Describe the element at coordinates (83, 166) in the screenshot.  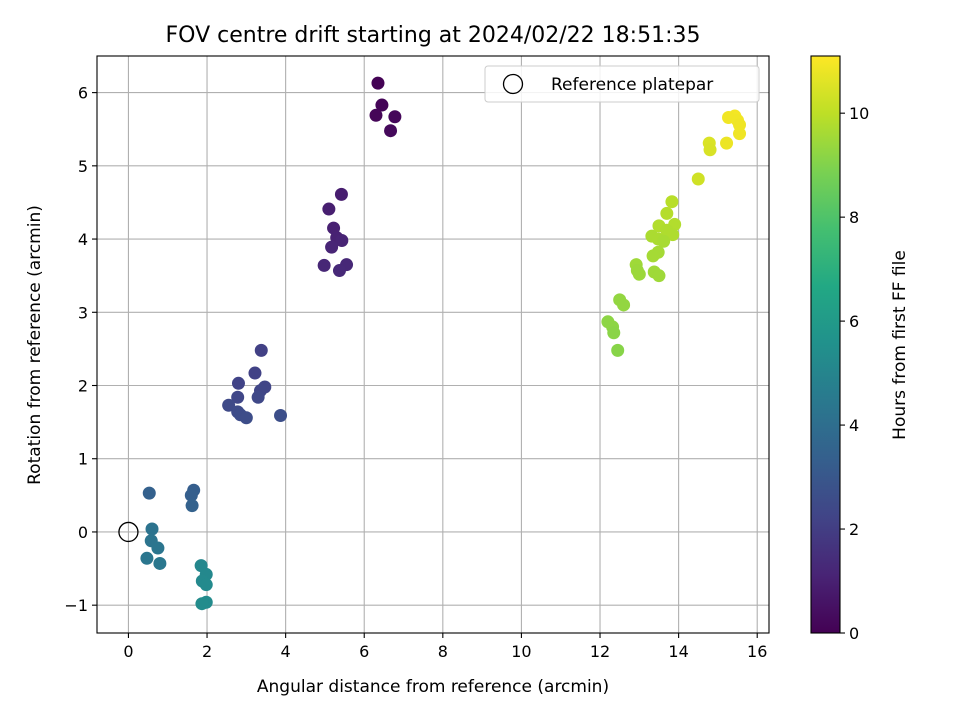
I see `y-tick-label: 5` at that location.